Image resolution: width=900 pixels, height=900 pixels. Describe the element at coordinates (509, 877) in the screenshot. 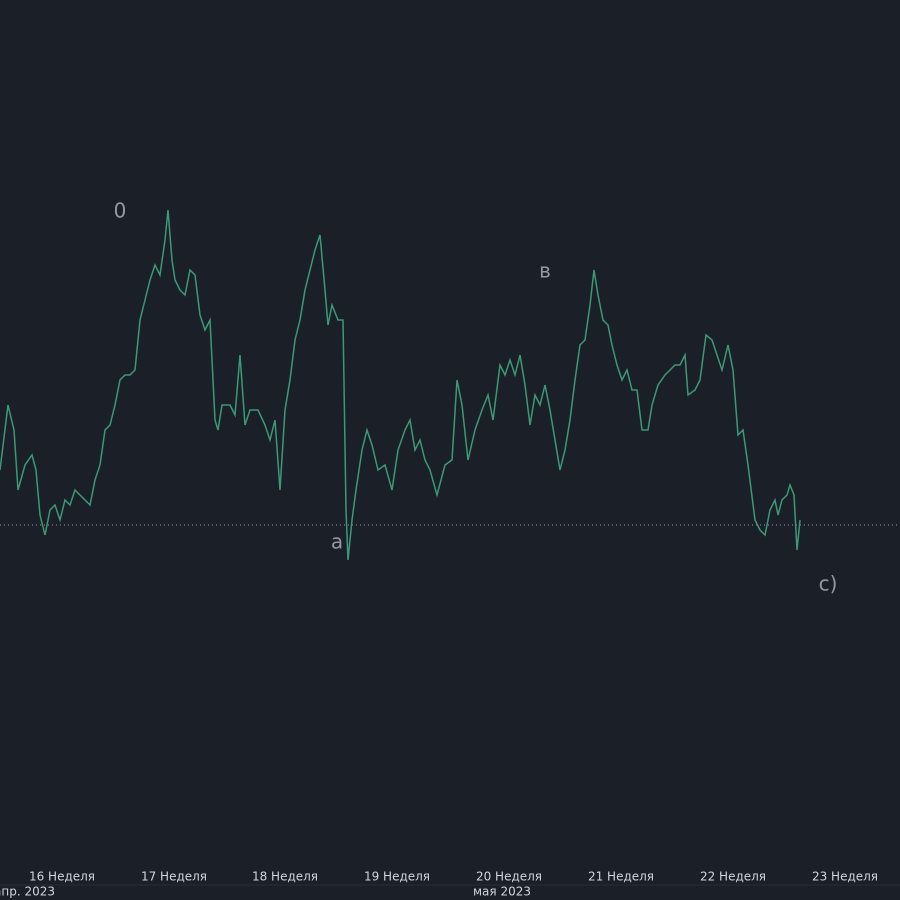

I see `x-tick-label: 20 Неделя` at that location.